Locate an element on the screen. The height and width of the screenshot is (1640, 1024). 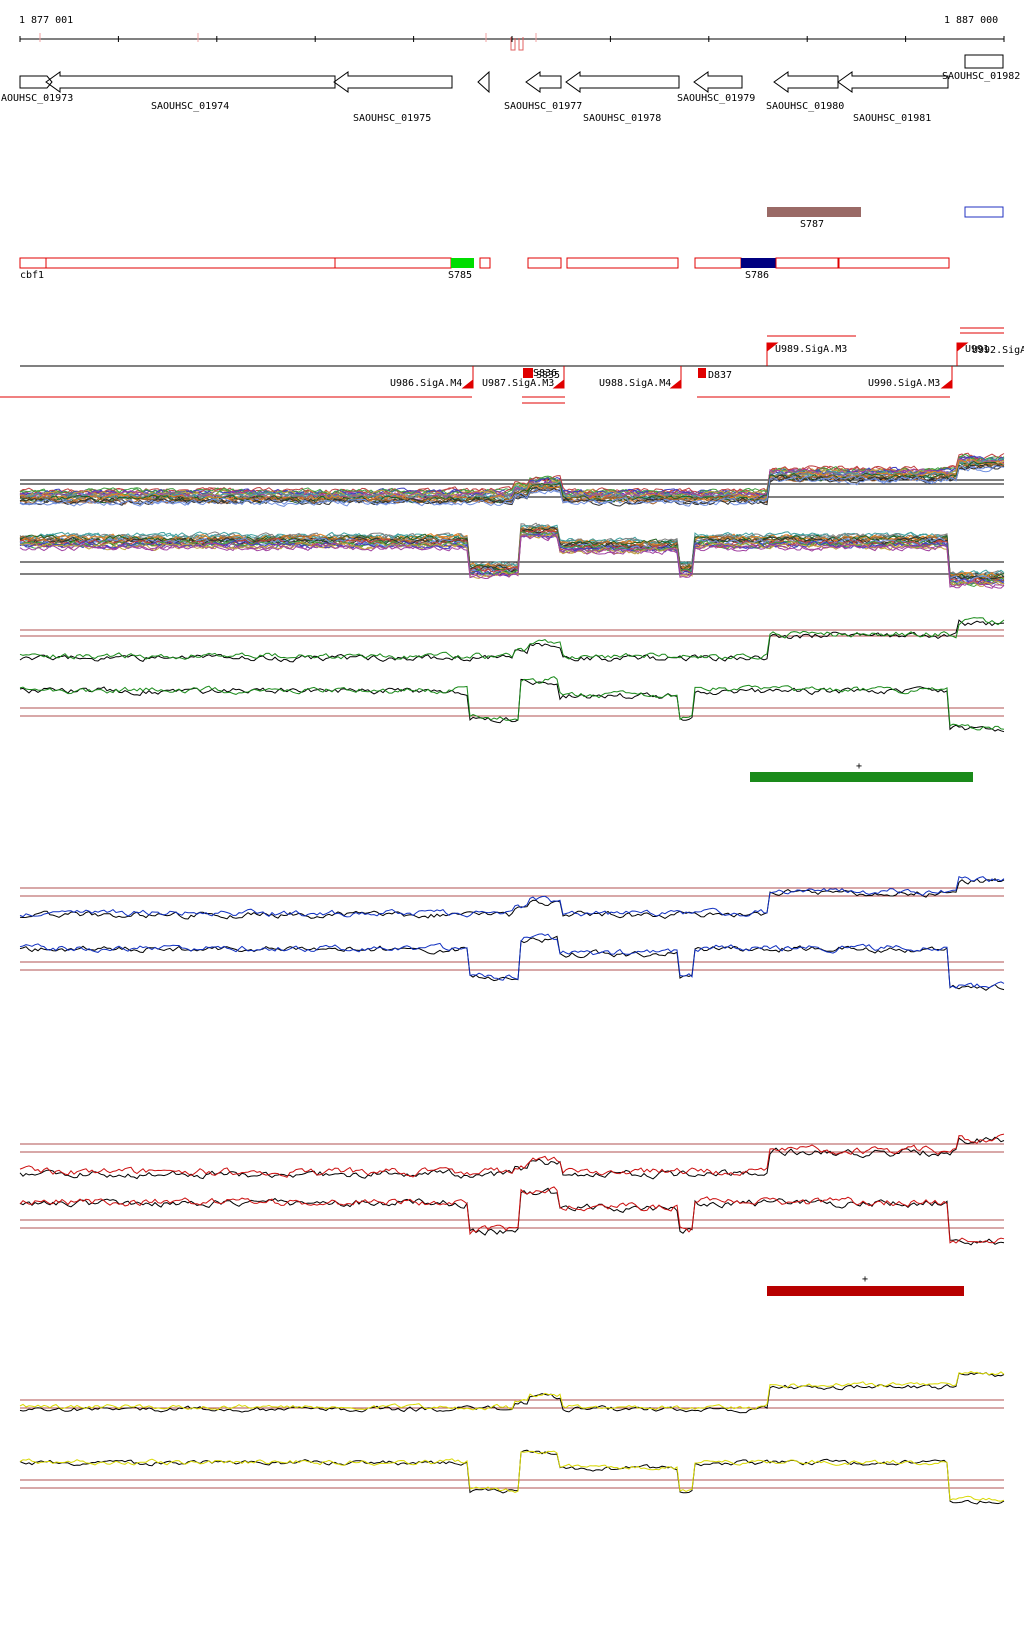
segment-label: S787 is located at coordinates (812, 224).